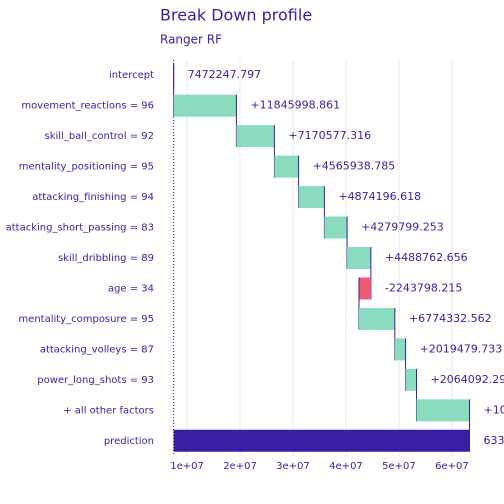 The height and width of the screenshot is (504, 504). What do you see at coordinates (494, 440) in the screenshot?
I see `value-label: 63311627.662` at bounding box center [494, 440].